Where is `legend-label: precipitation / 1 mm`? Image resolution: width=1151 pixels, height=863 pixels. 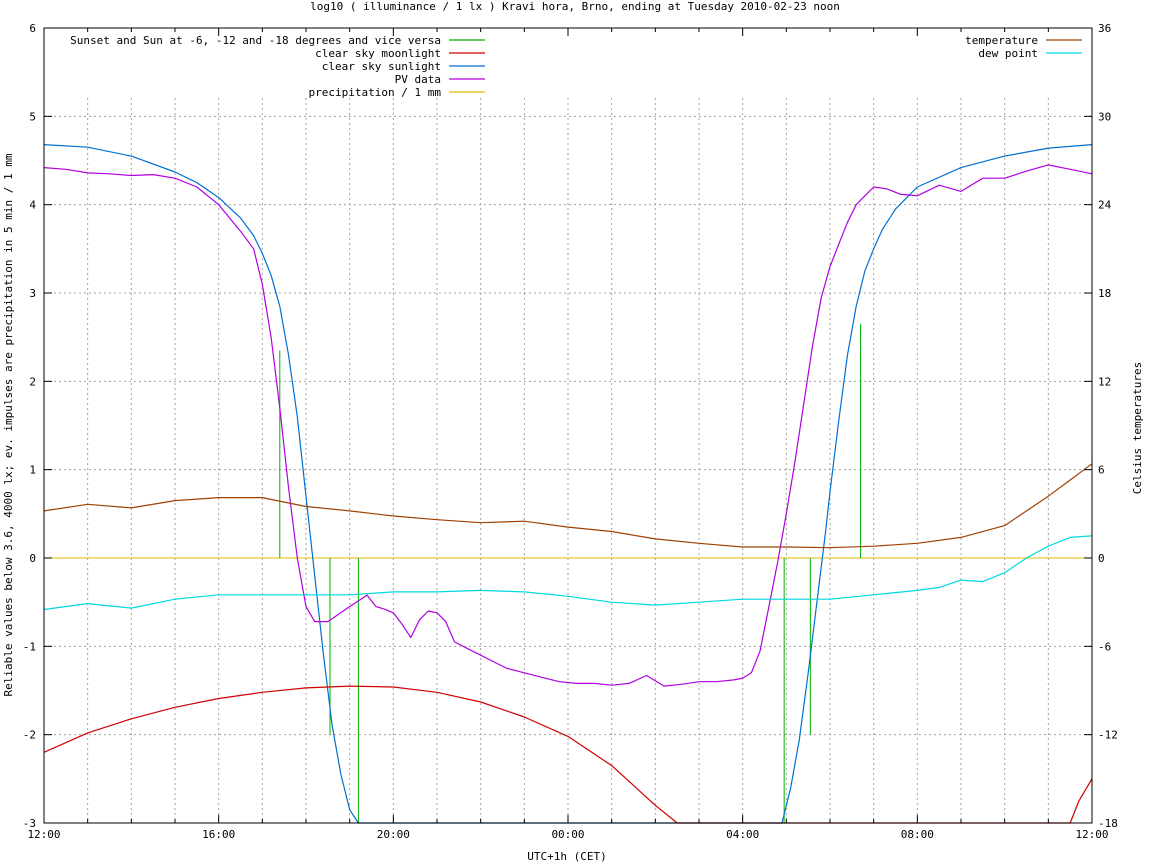
legend-label: precipitation / 1 mm is located at coordinates (375, 92).